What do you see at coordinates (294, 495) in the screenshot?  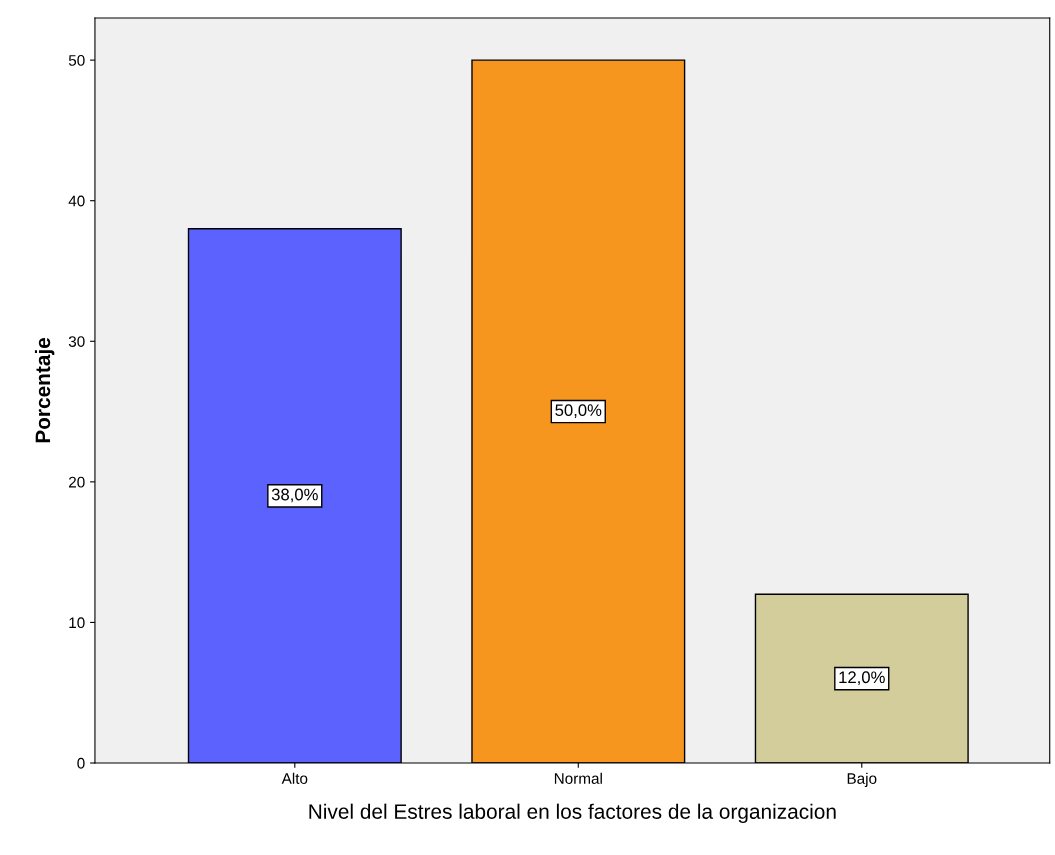 I see `data-label: 38,0%` at bounding box center [294, 495].